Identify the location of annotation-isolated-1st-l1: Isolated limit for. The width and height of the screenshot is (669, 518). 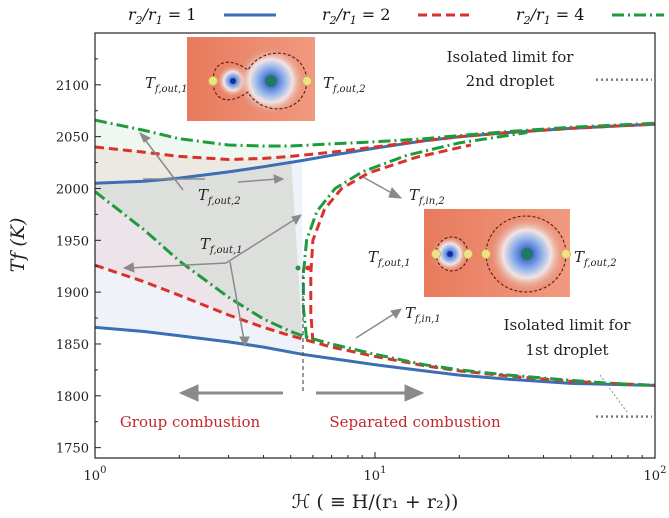
(568, 325).